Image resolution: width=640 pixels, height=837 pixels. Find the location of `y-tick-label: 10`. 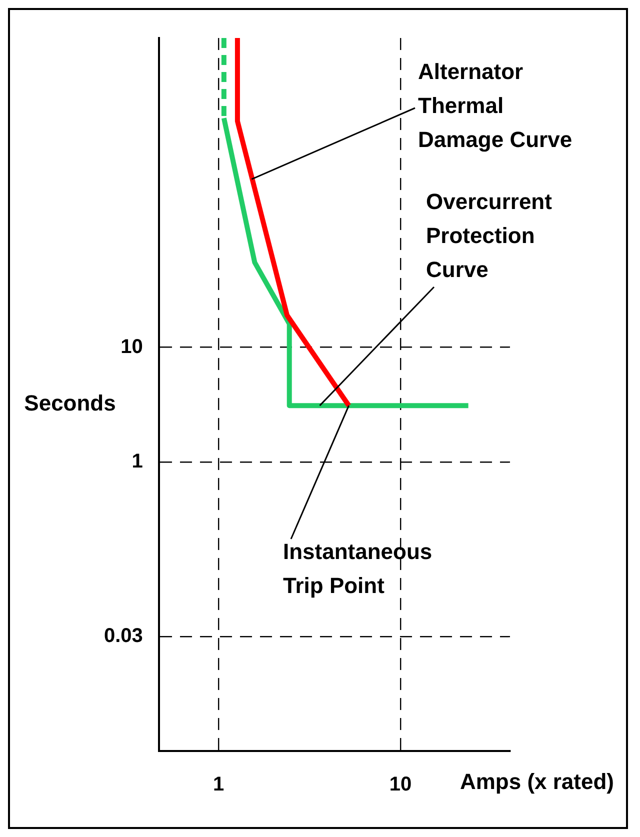

y-tick-label: 10 is located at coordinates (131, 347).